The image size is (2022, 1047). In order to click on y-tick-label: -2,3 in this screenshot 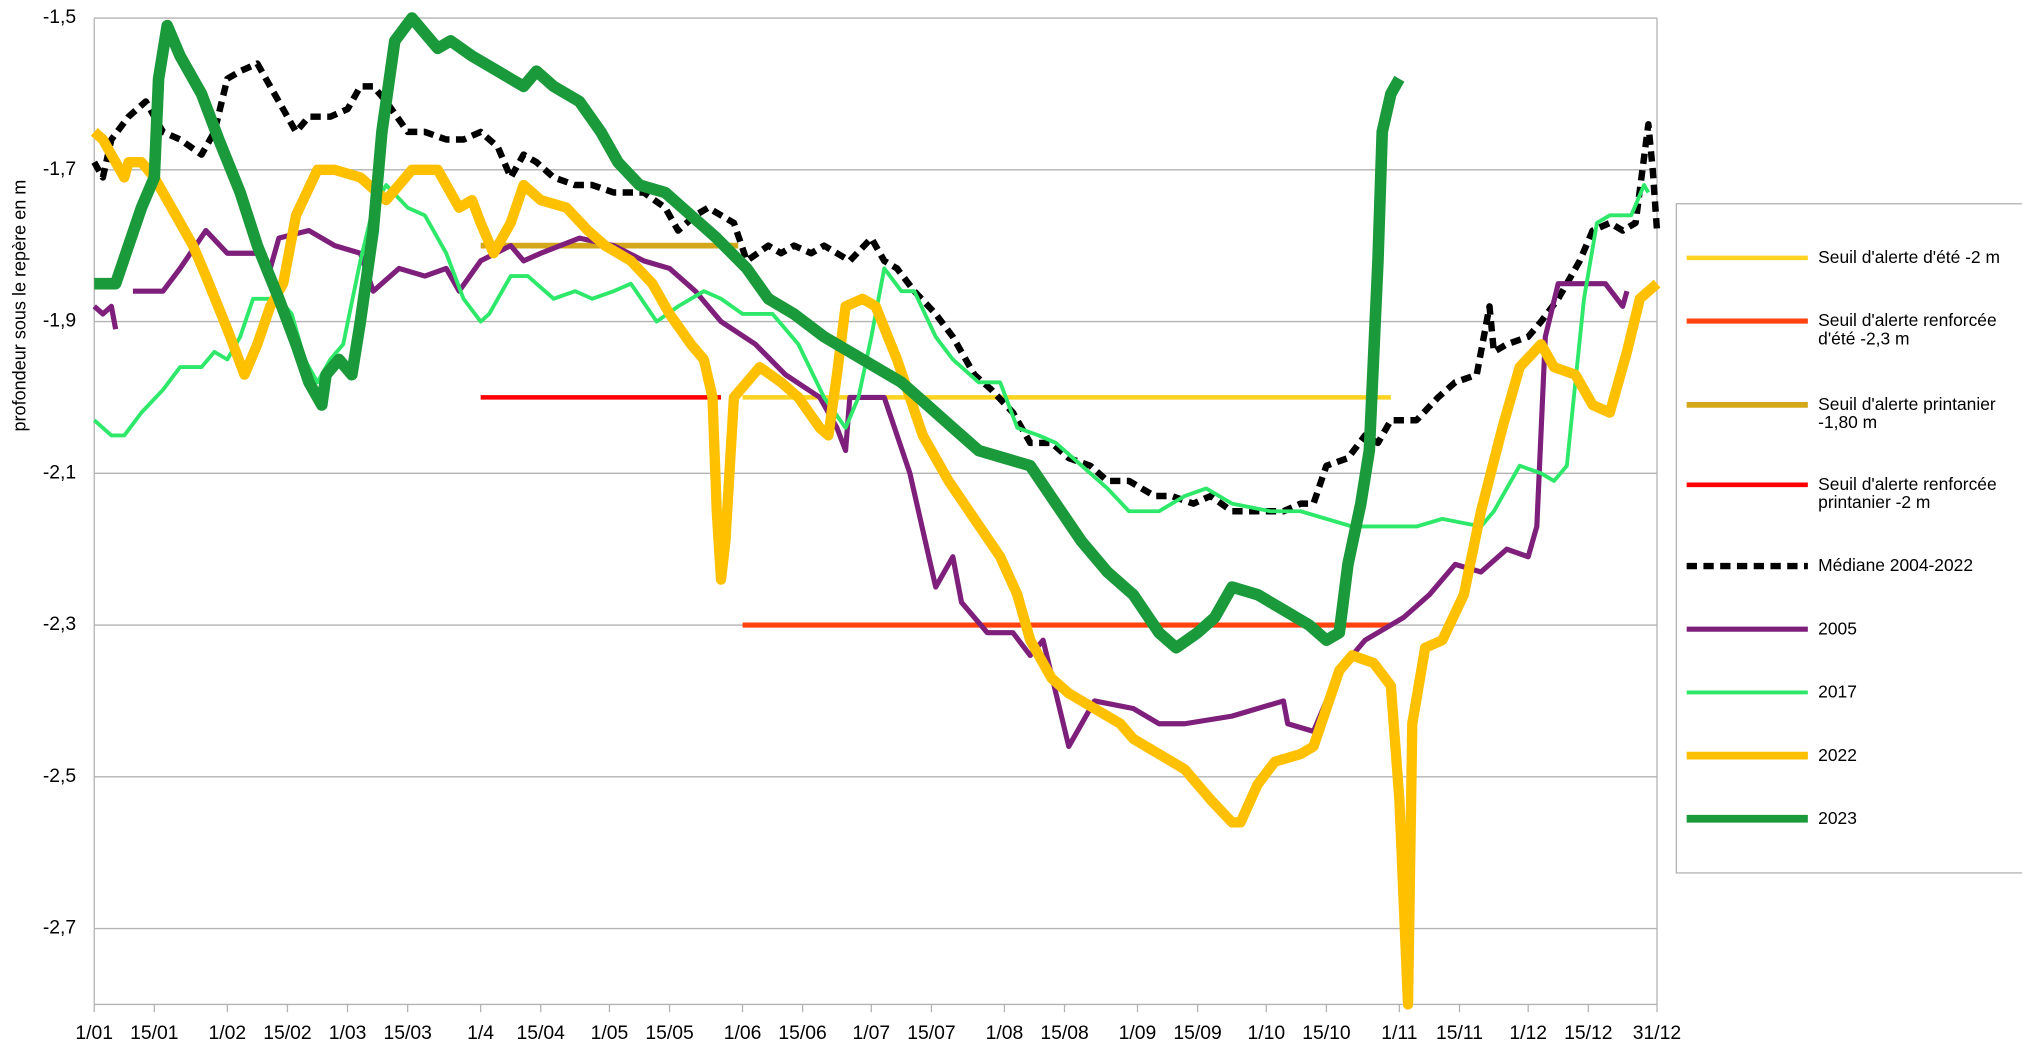, I will do `click(59, 624)`.